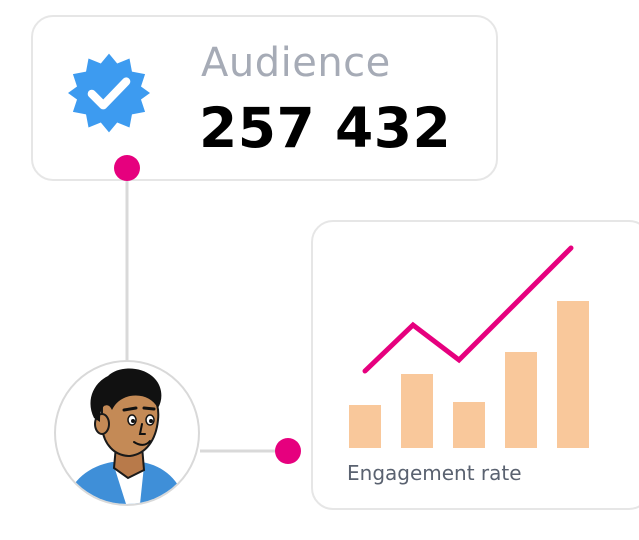  I want to click on chart-trend-line, so click(468, 309).